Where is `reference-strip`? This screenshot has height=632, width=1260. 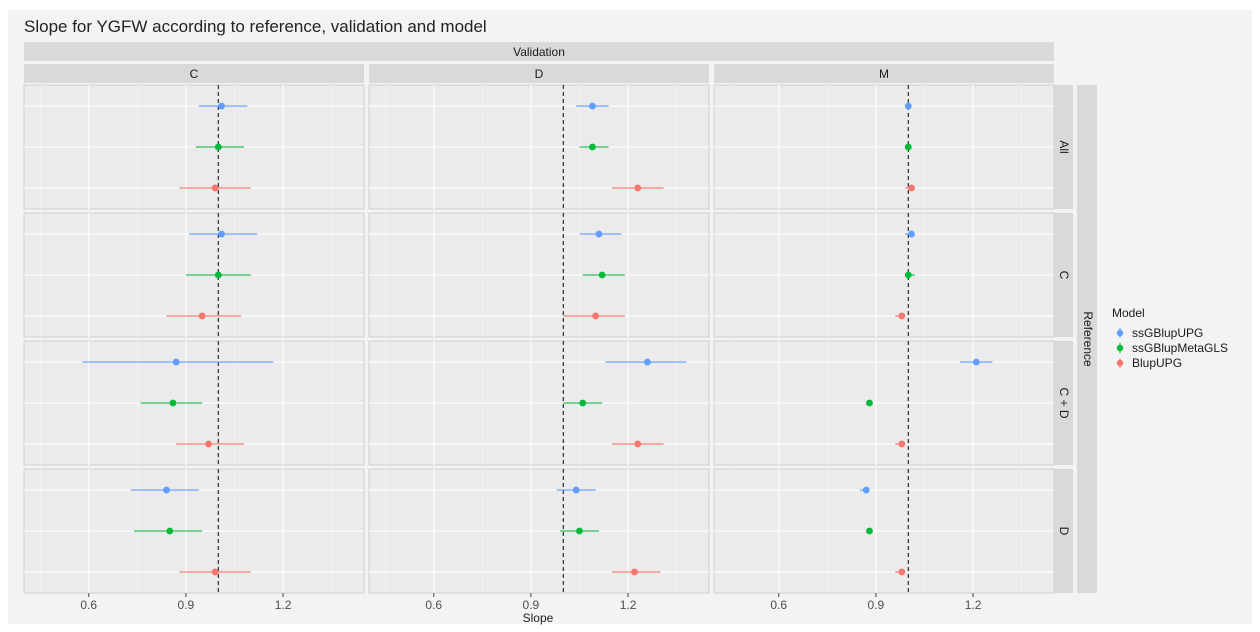 reference-strip is located at coordinates (1087, 339).